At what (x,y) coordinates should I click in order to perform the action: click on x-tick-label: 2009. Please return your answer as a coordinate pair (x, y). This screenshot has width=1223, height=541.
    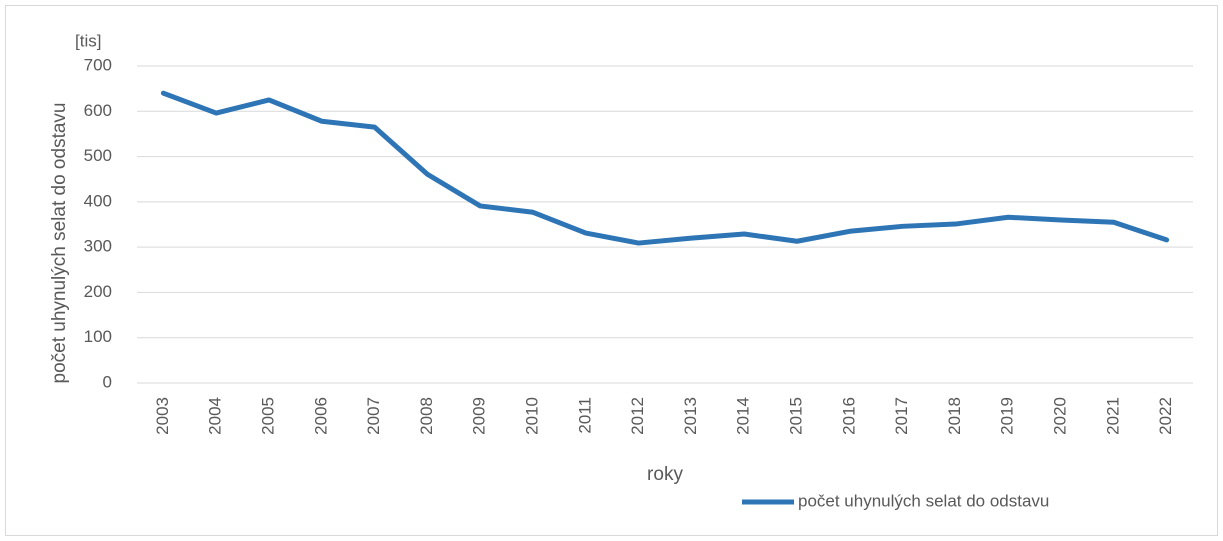
    Looking at the image, I should click on (479, 416).